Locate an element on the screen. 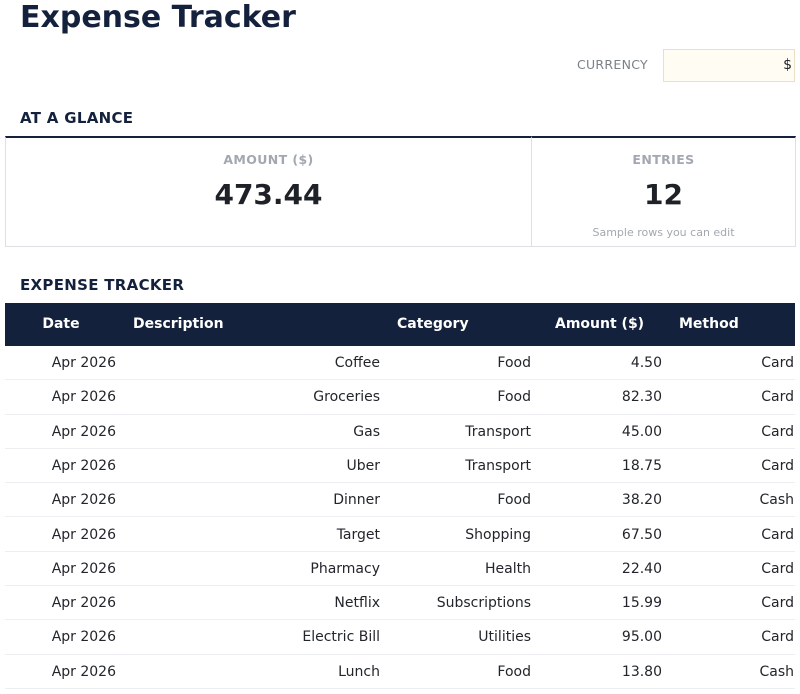 The height and width of the screenshot is (694, 800). table-cell: 95.00 is located at coordinates (641, 637).